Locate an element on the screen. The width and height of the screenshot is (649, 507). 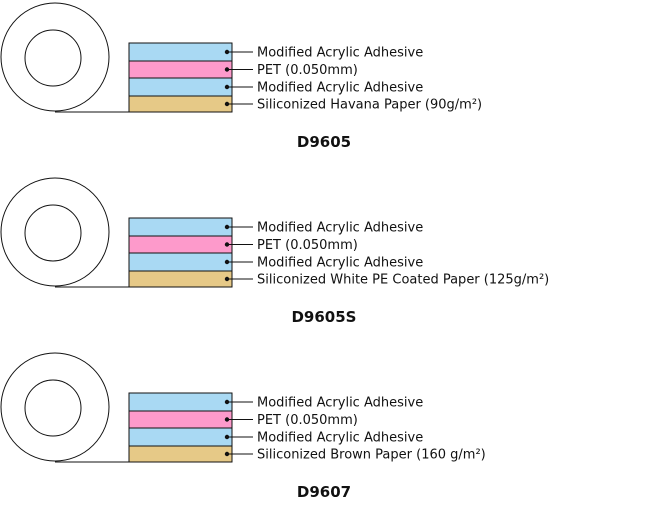
product-name: D9605S is located at coordinates (323, 317).